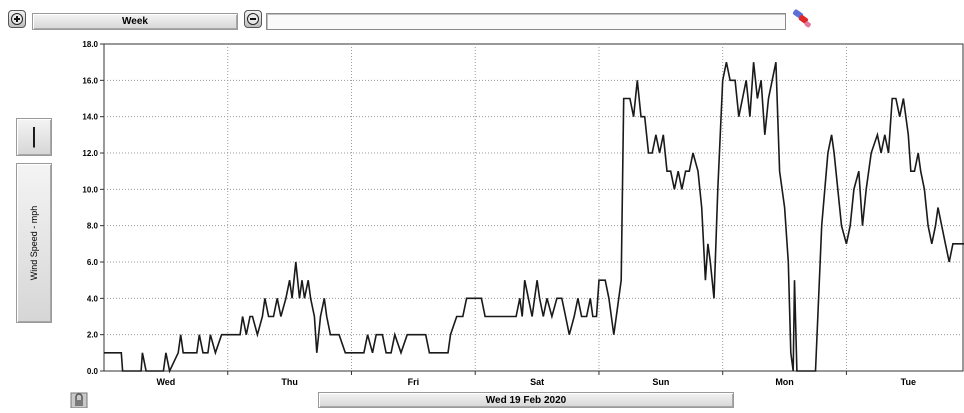 This screenshot has width=964, height=413. I want to click on period-button: Week, so click(135, 21).